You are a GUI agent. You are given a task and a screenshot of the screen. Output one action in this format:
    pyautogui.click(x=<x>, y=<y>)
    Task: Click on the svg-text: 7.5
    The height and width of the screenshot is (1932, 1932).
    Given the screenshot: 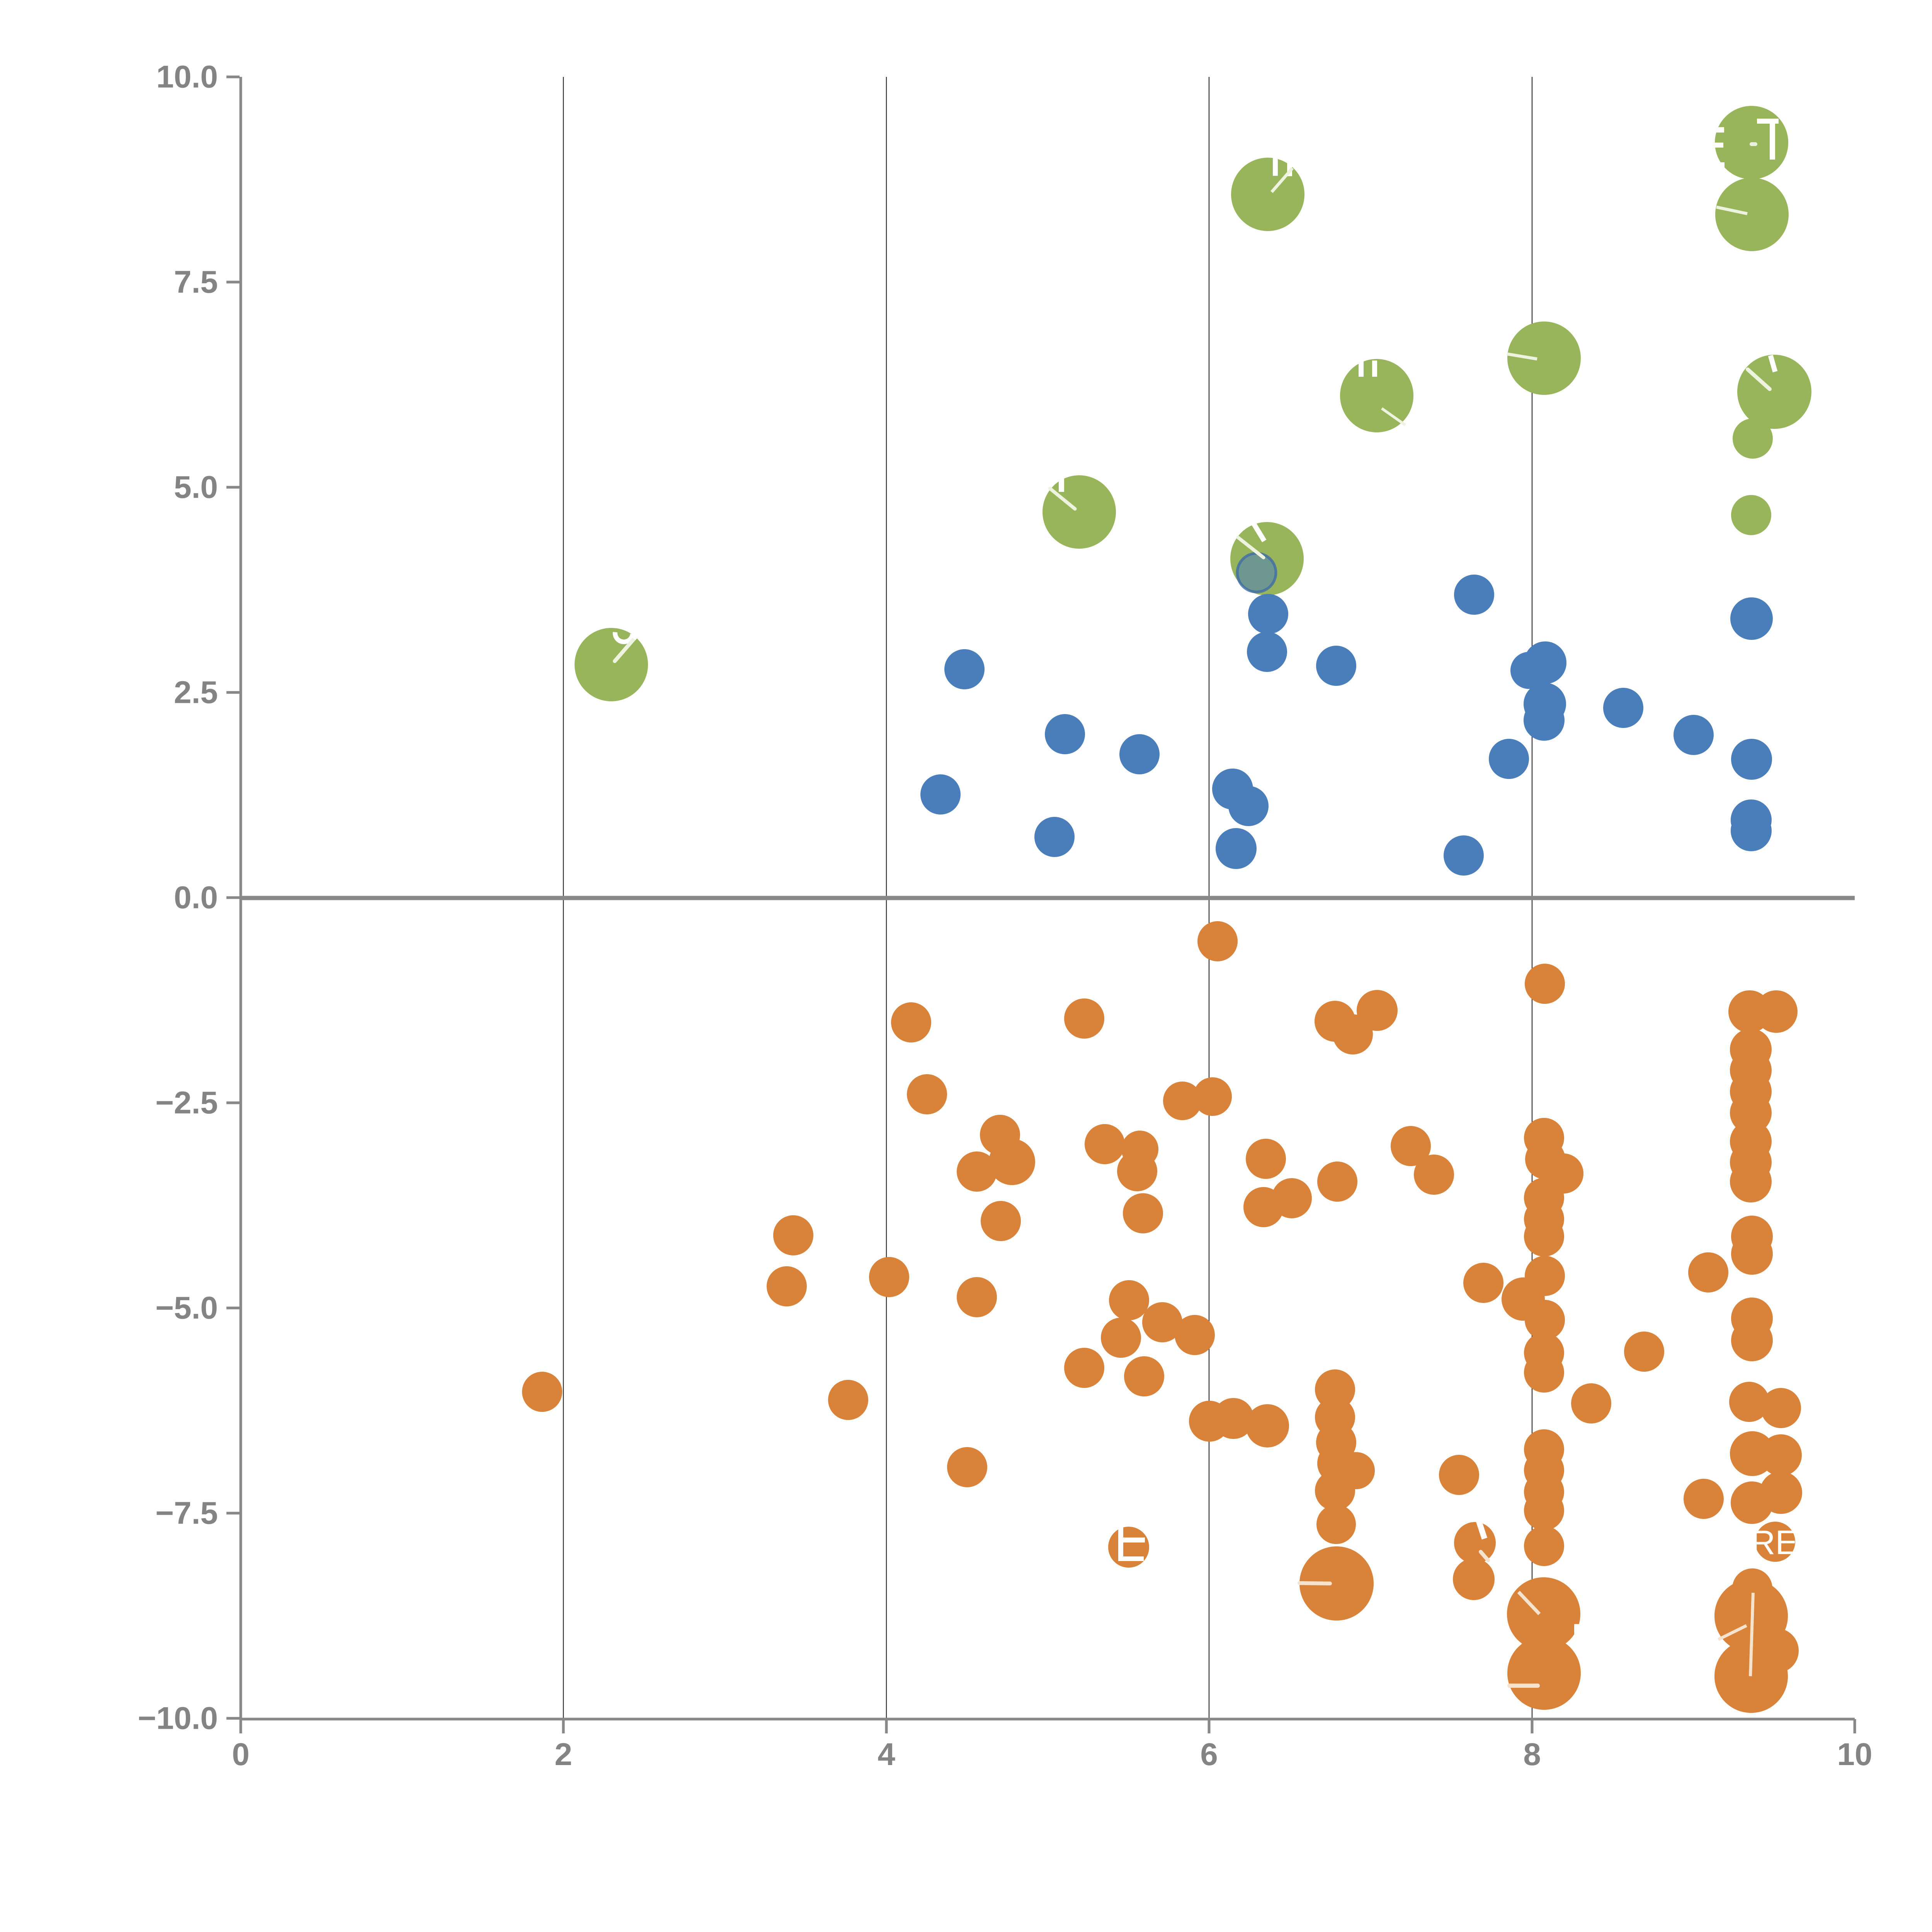 What is the action you would take?
    pyautogui.click(x=196, y=282)
    